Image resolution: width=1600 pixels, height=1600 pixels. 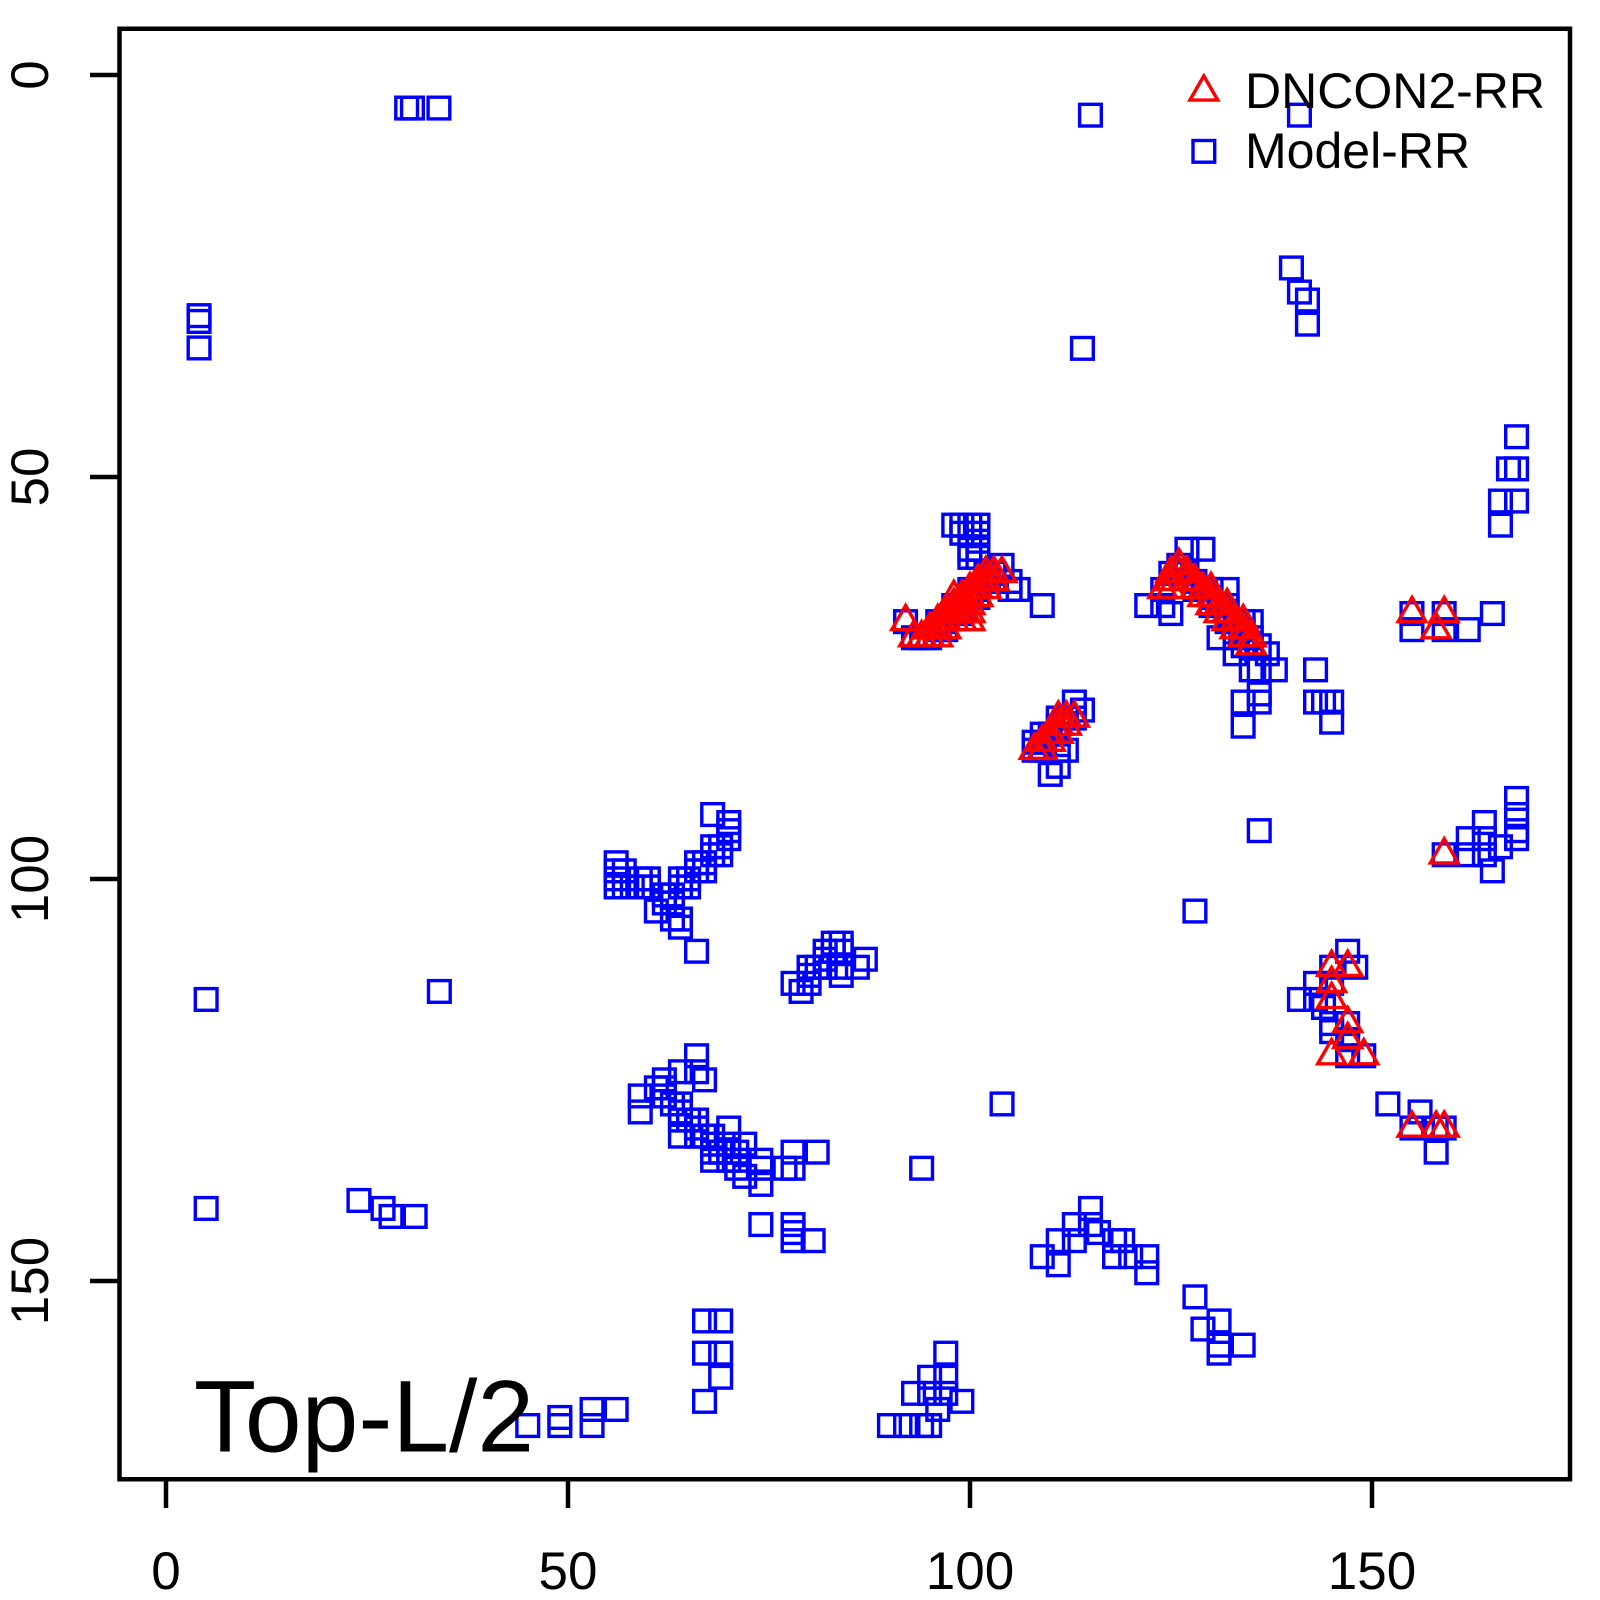 I want to click on svg-text: DNCON2-RR, so click(x=1395, y=91).